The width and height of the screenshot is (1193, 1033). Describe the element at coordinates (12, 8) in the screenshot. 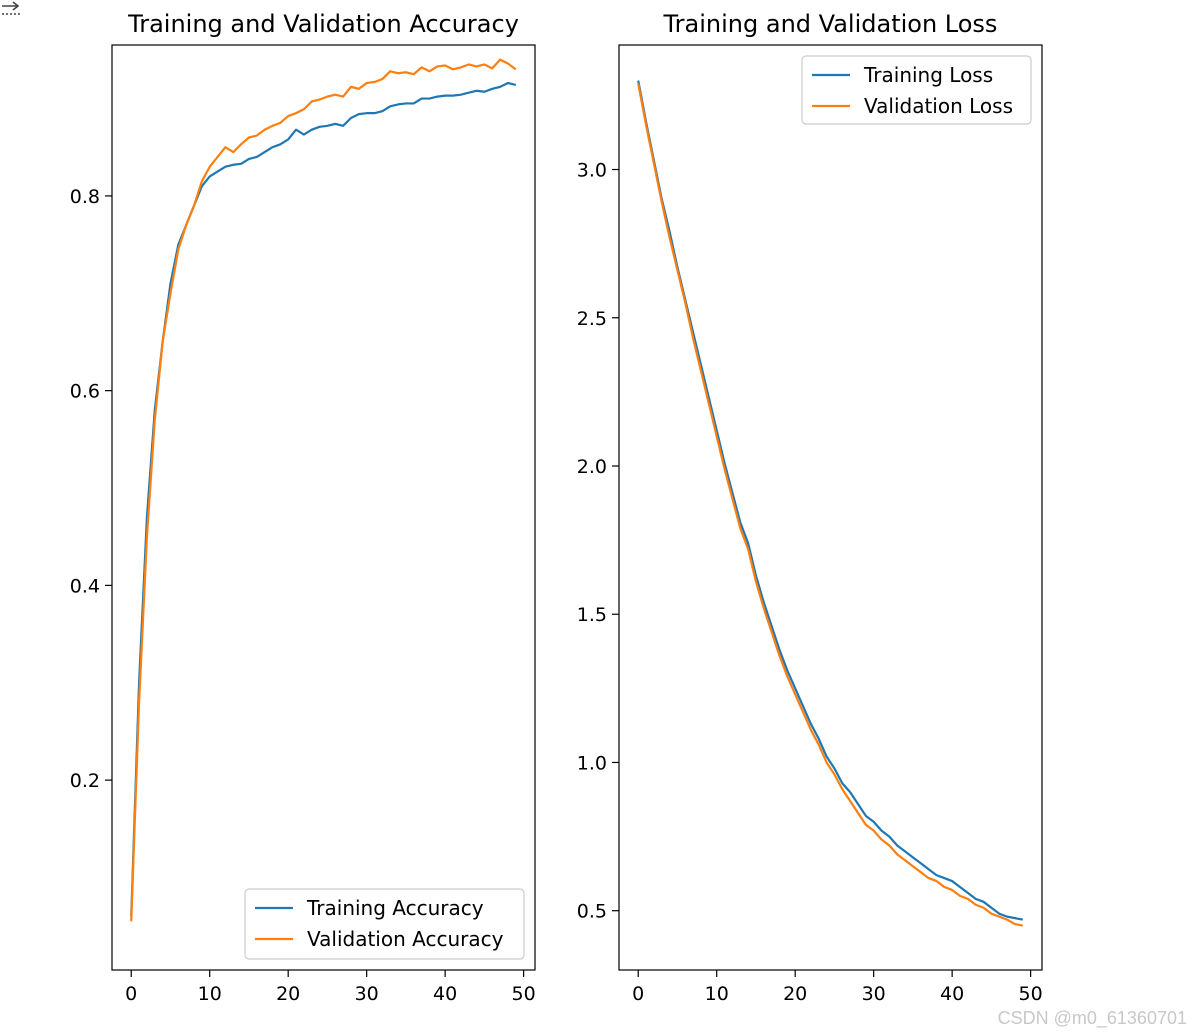

I see `output-arrow-icon` at that location.